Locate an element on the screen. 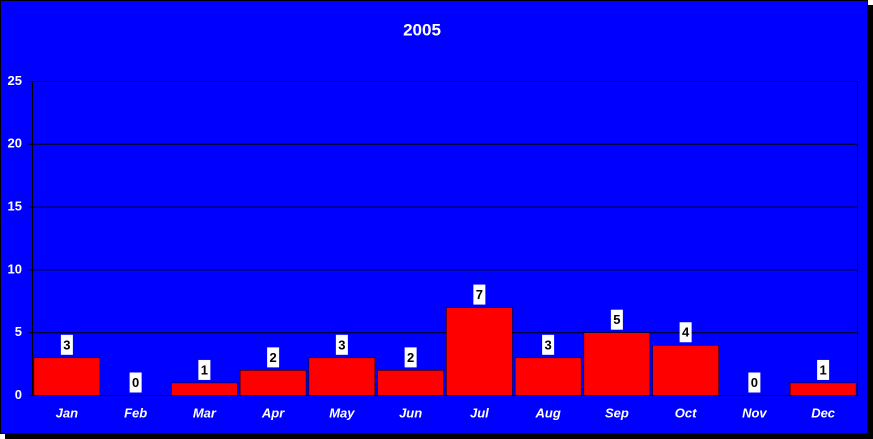 This screenshot has height=439, width=873. x-tick-label: Dec is located at coordinates (823, 412).